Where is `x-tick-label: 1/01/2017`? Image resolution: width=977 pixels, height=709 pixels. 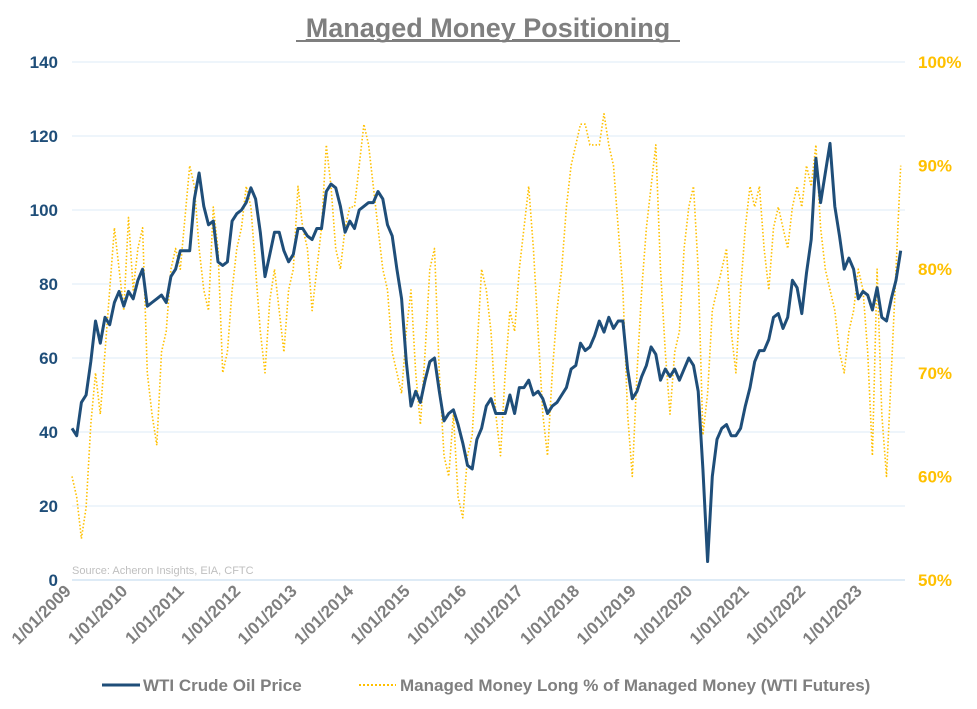 x-tick-label: 1/01/2017 is located at coordinates (493, 614).